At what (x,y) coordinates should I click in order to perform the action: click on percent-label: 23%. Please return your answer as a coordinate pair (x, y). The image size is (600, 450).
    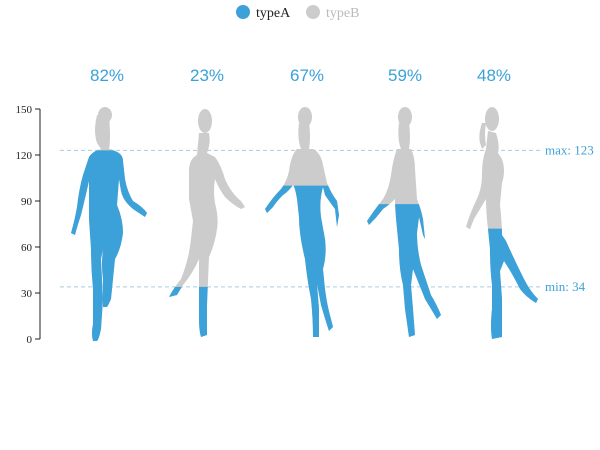
    Looking at the image, I should click on (207, 75).